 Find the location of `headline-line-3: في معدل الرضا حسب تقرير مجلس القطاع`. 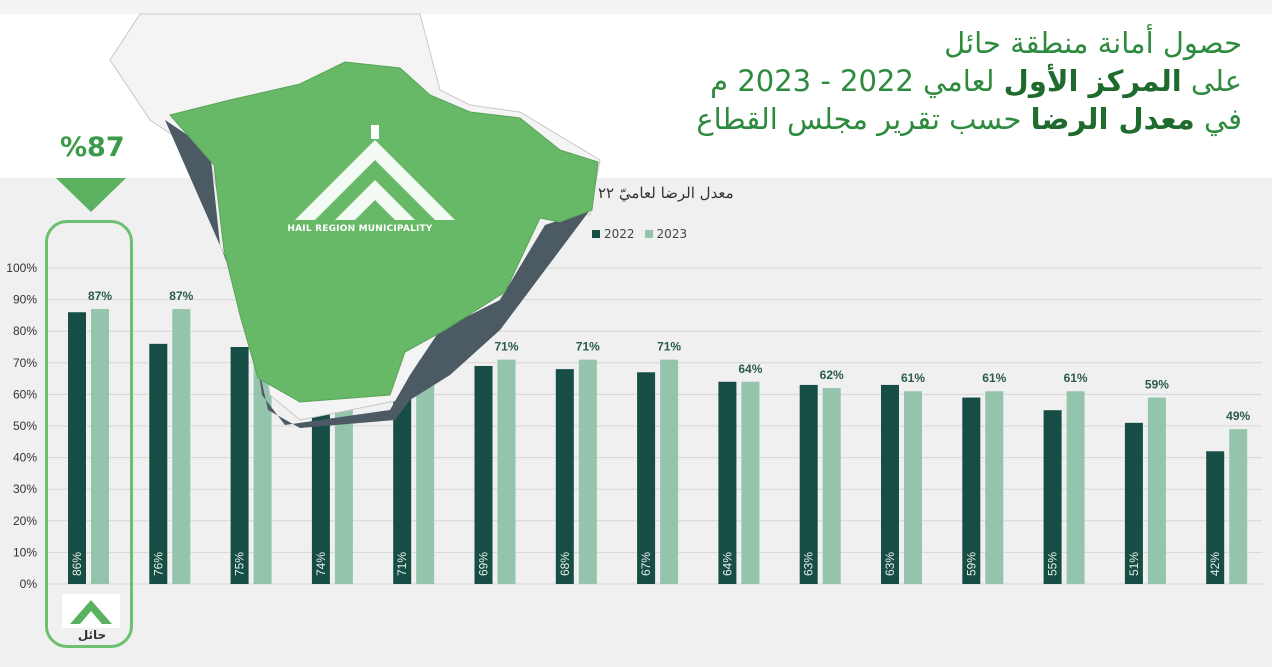

headline-line-3: في معدل الرضا حسب تقرير مجلس القطاع is located at coordinates (882, 119).